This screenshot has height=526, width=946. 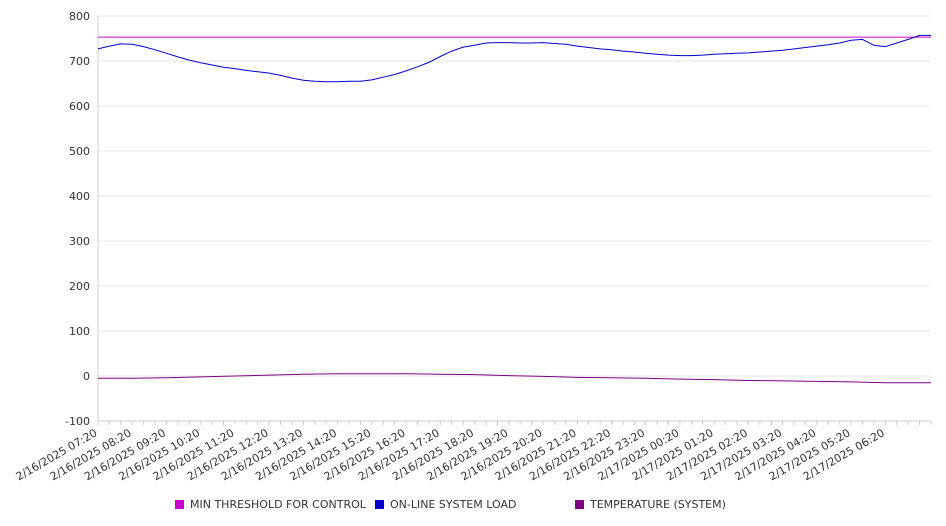 I want to click on y-tick-label: -100, so click(x=77, y=421).